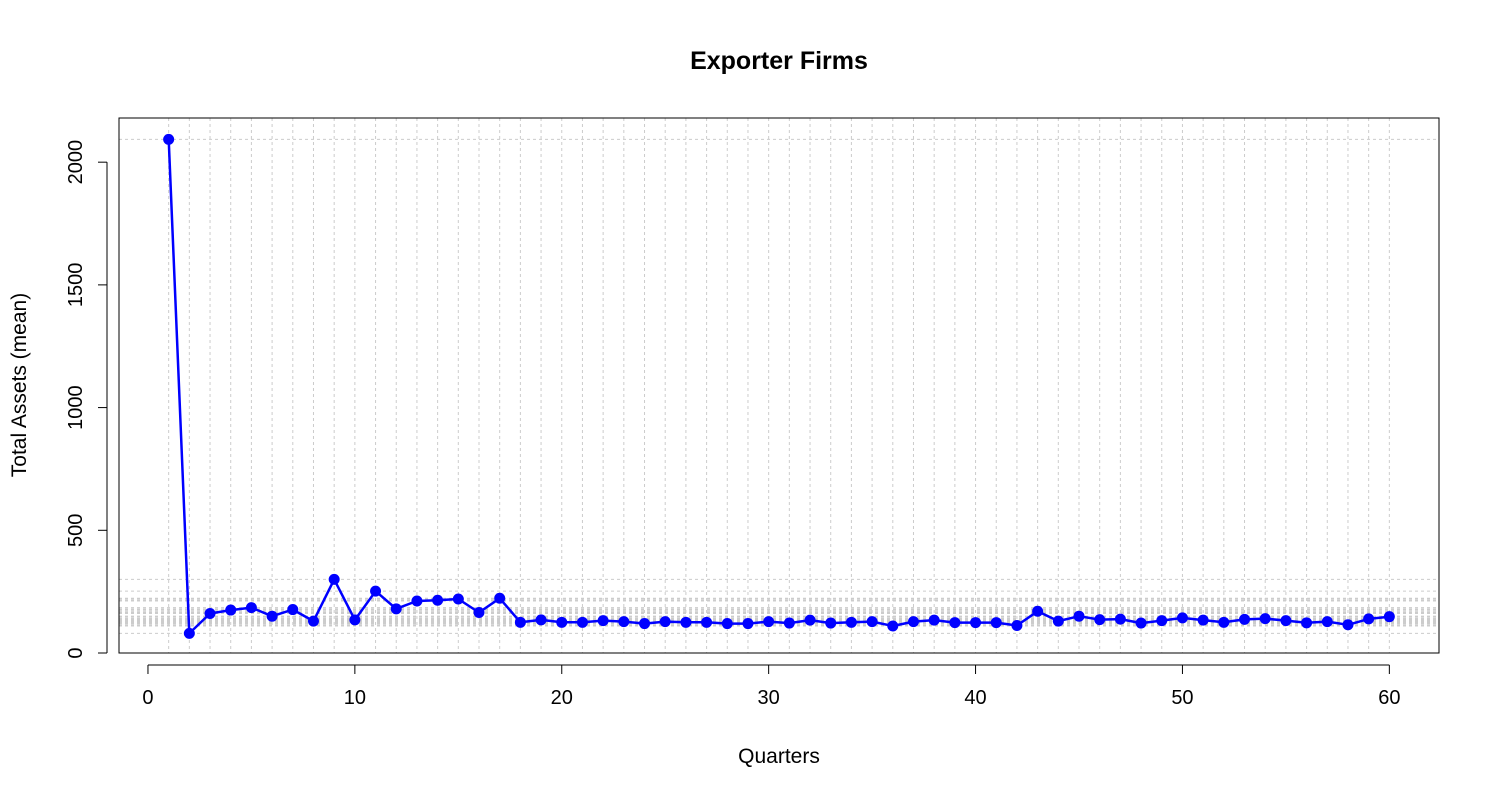  What do you see at coordinates (19, 385) in the screenshot?
I see `y-axis-label: Total Assets (mean)` at bounding box center [19, 385].